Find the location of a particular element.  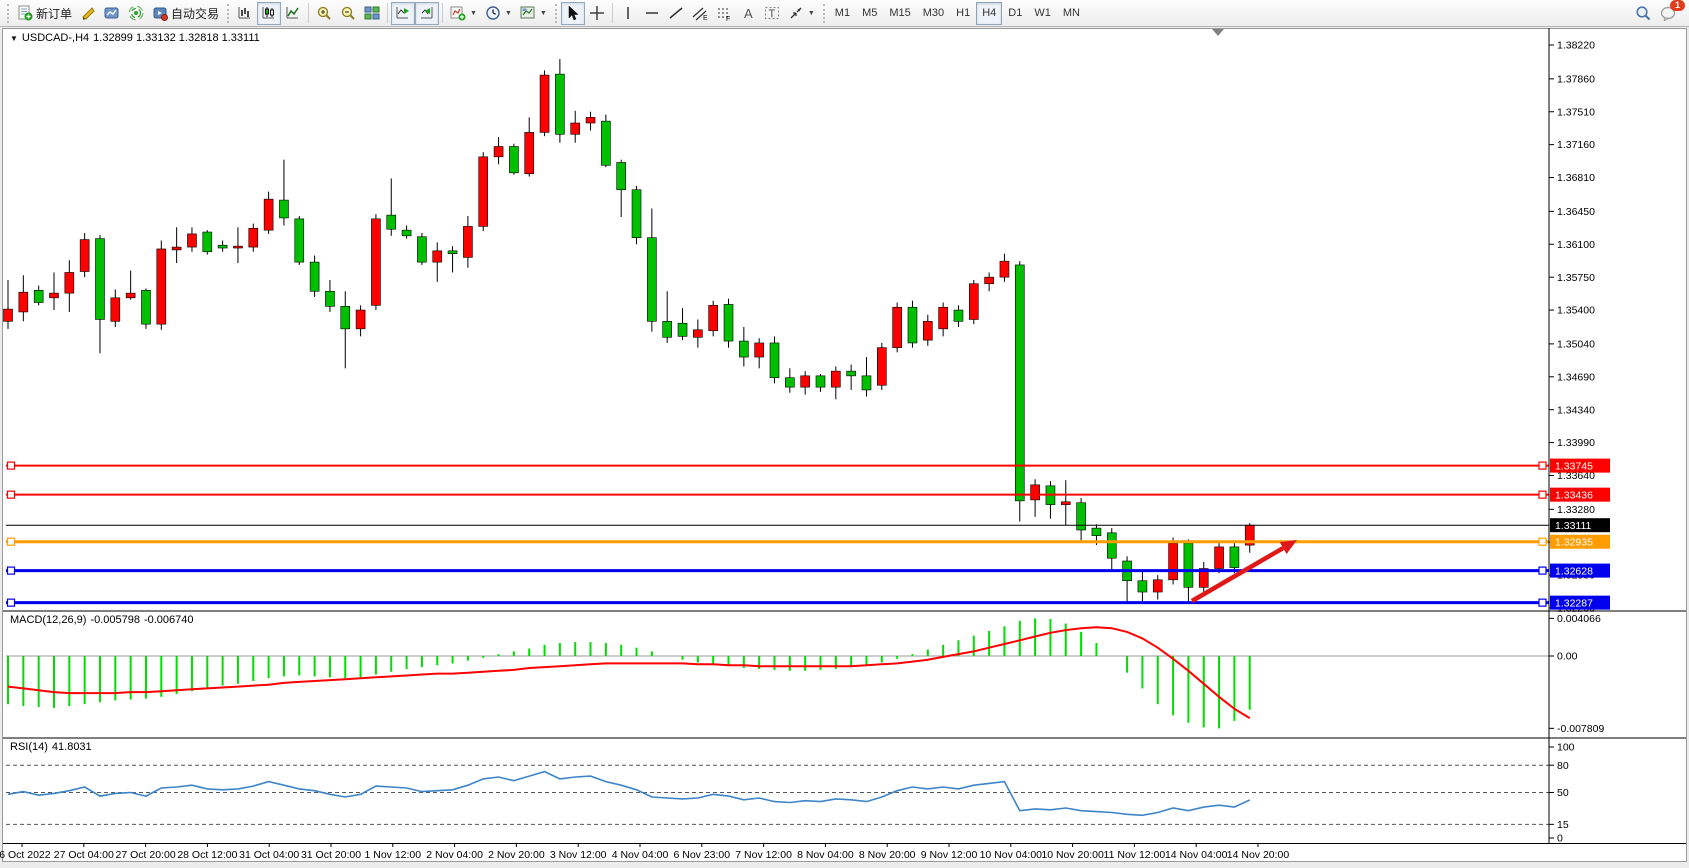

autotrade-icon is located at coordinates (160, 13).